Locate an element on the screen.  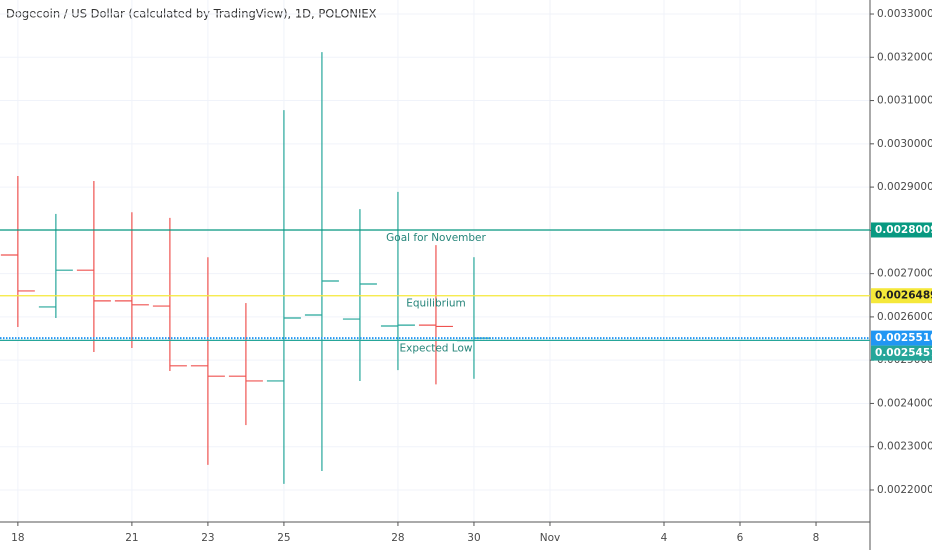
x-tick-label: 6 is located at coordinates (740, 538).